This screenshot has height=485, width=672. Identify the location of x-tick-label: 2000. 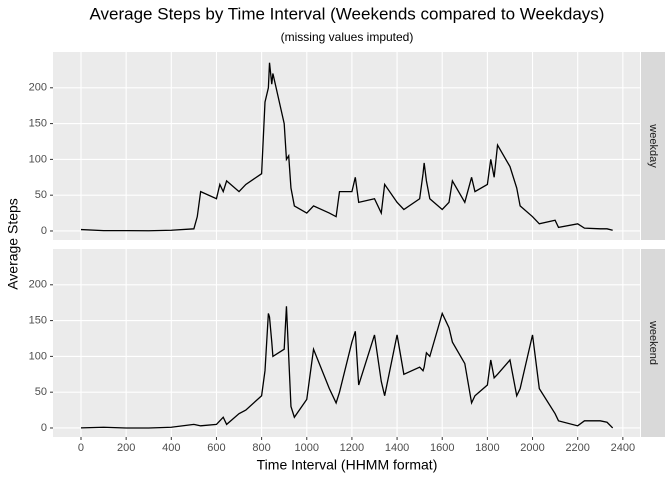
(532, 448).